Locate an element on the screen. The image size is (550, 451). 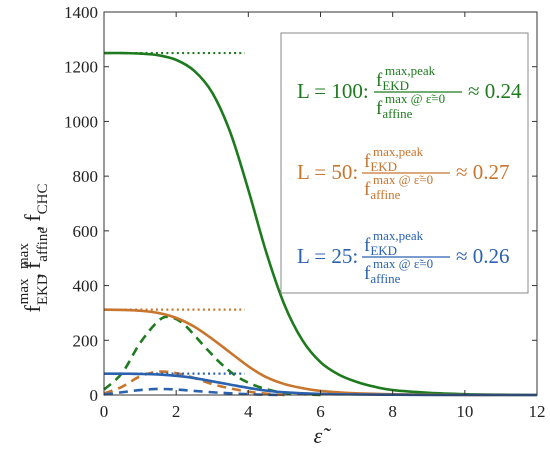
y-label-sup1: max is located at coordinates (24, 291).